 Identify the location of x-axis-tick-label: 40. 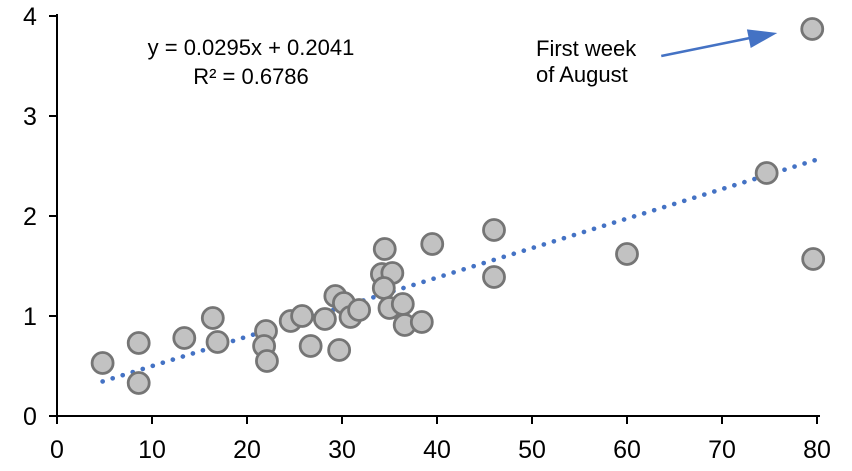
(437, 450).